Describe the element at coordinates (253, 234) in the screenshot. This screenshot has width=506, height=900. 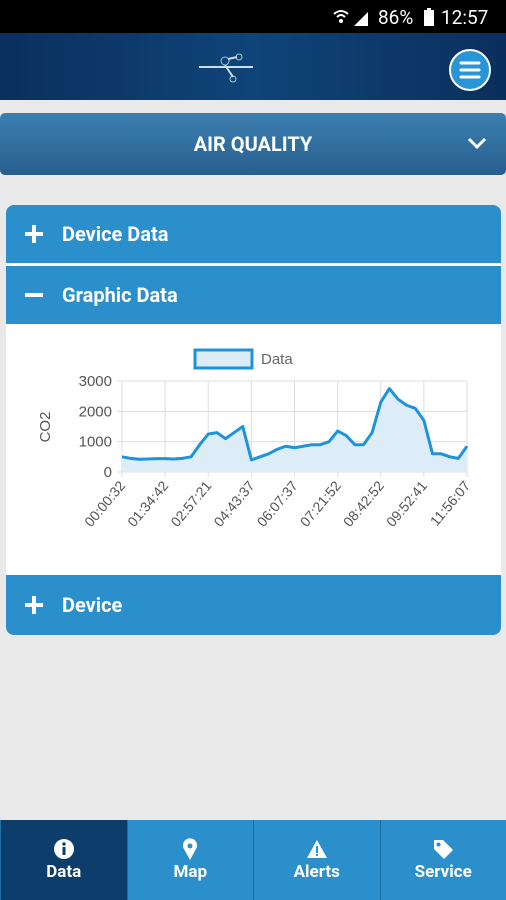
I see `accordion-header: Device Data` at that location.